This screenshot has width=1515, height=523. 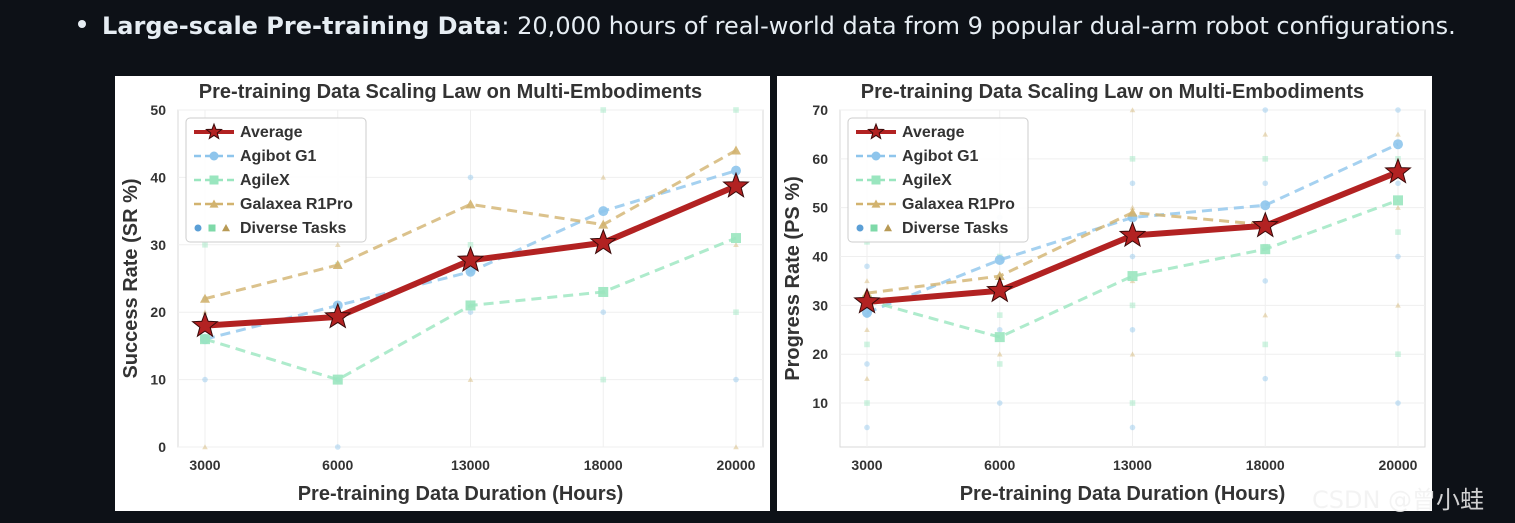 I want to click on y-axis-label: Progress Rate (PS %), so click(x=793, y=278).